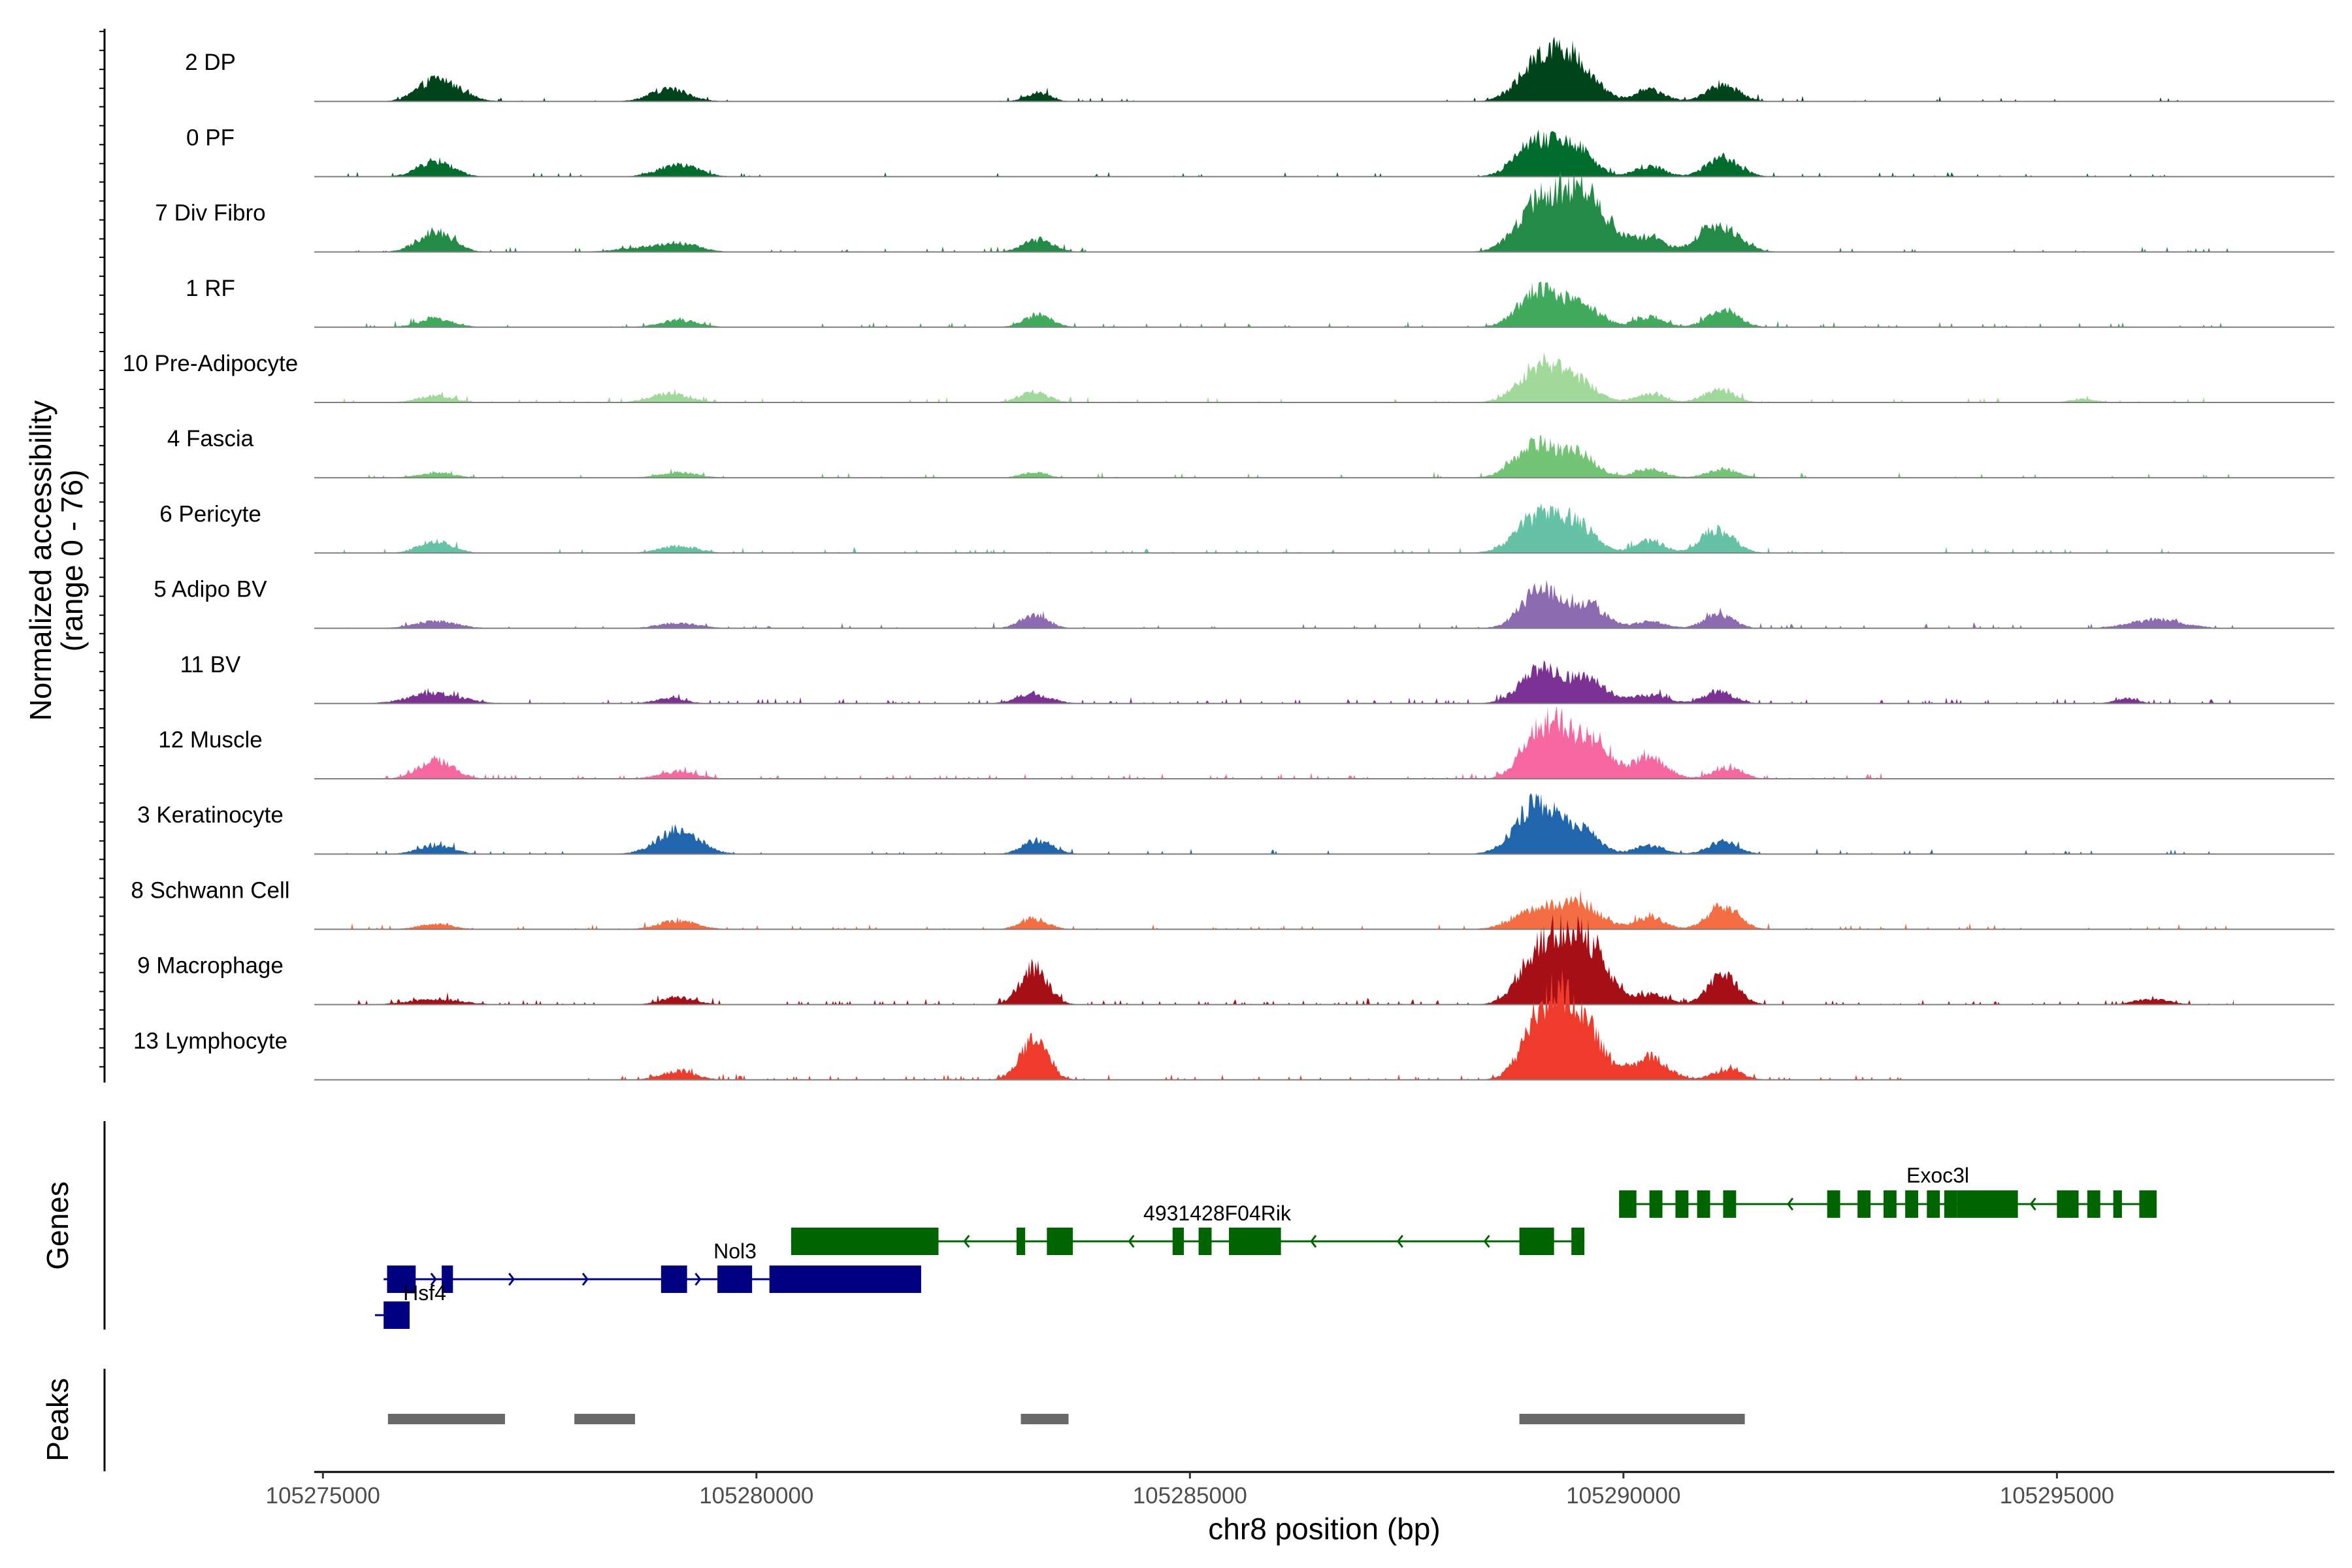  Describe the element at coordinates (210, 213) in the screenshot. I see `track-label: 7 Div Fibro` at that location.